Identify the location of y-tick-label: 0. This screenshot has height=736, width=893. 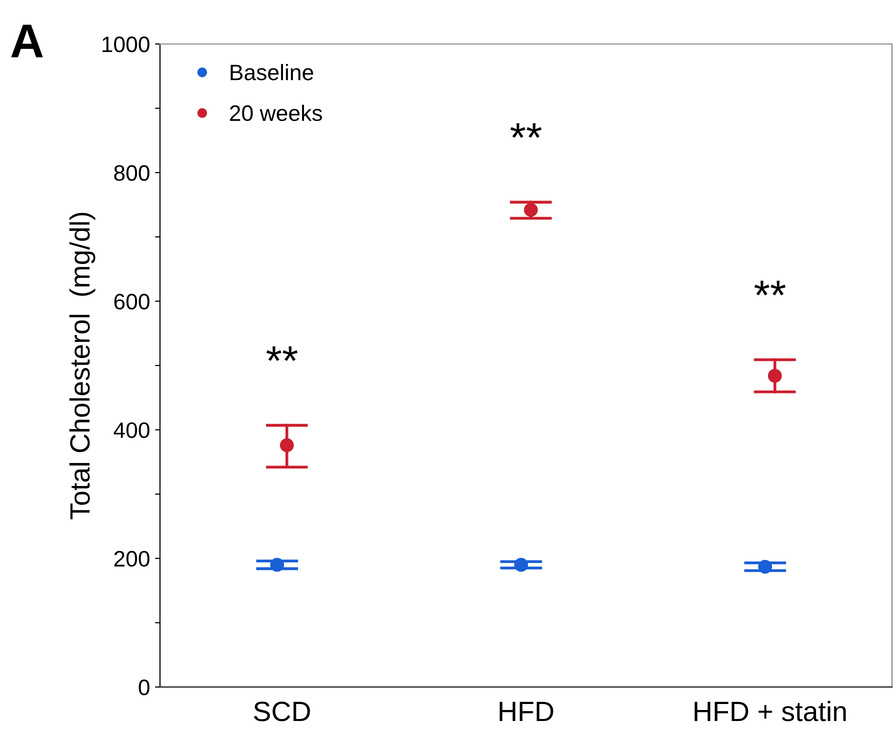
(144, 688).